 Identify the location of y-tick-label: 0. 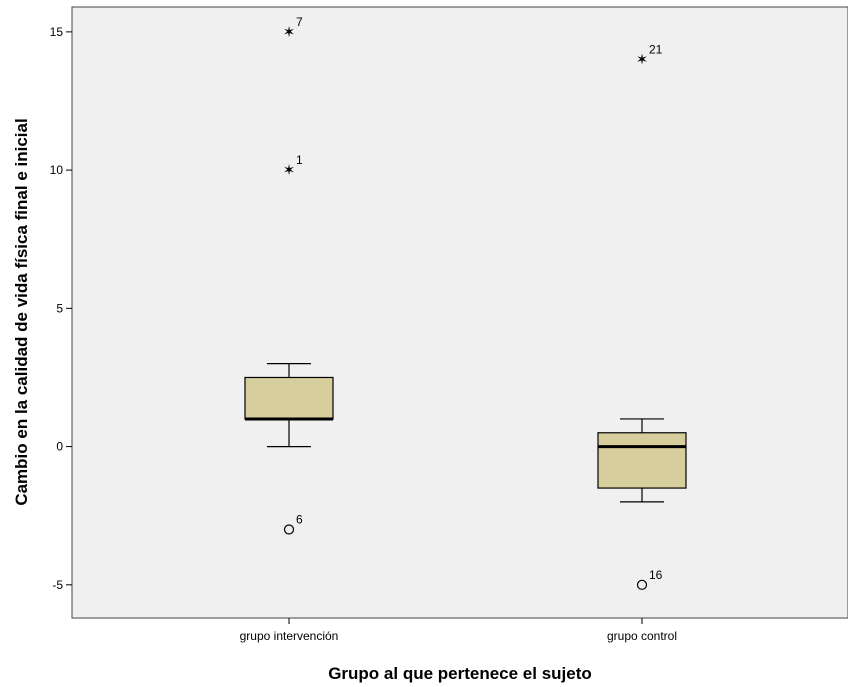
(59, 447).